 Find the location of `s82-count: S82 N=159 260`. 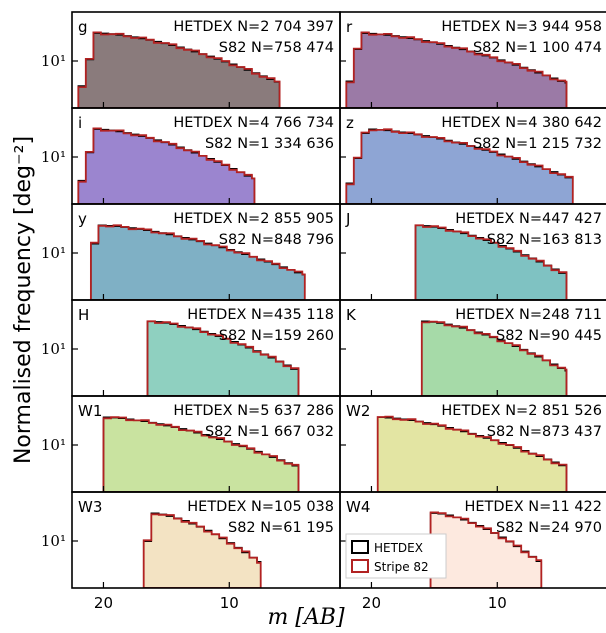

s82-count: S82 N=159 260 is located at coordinates (276, 336).